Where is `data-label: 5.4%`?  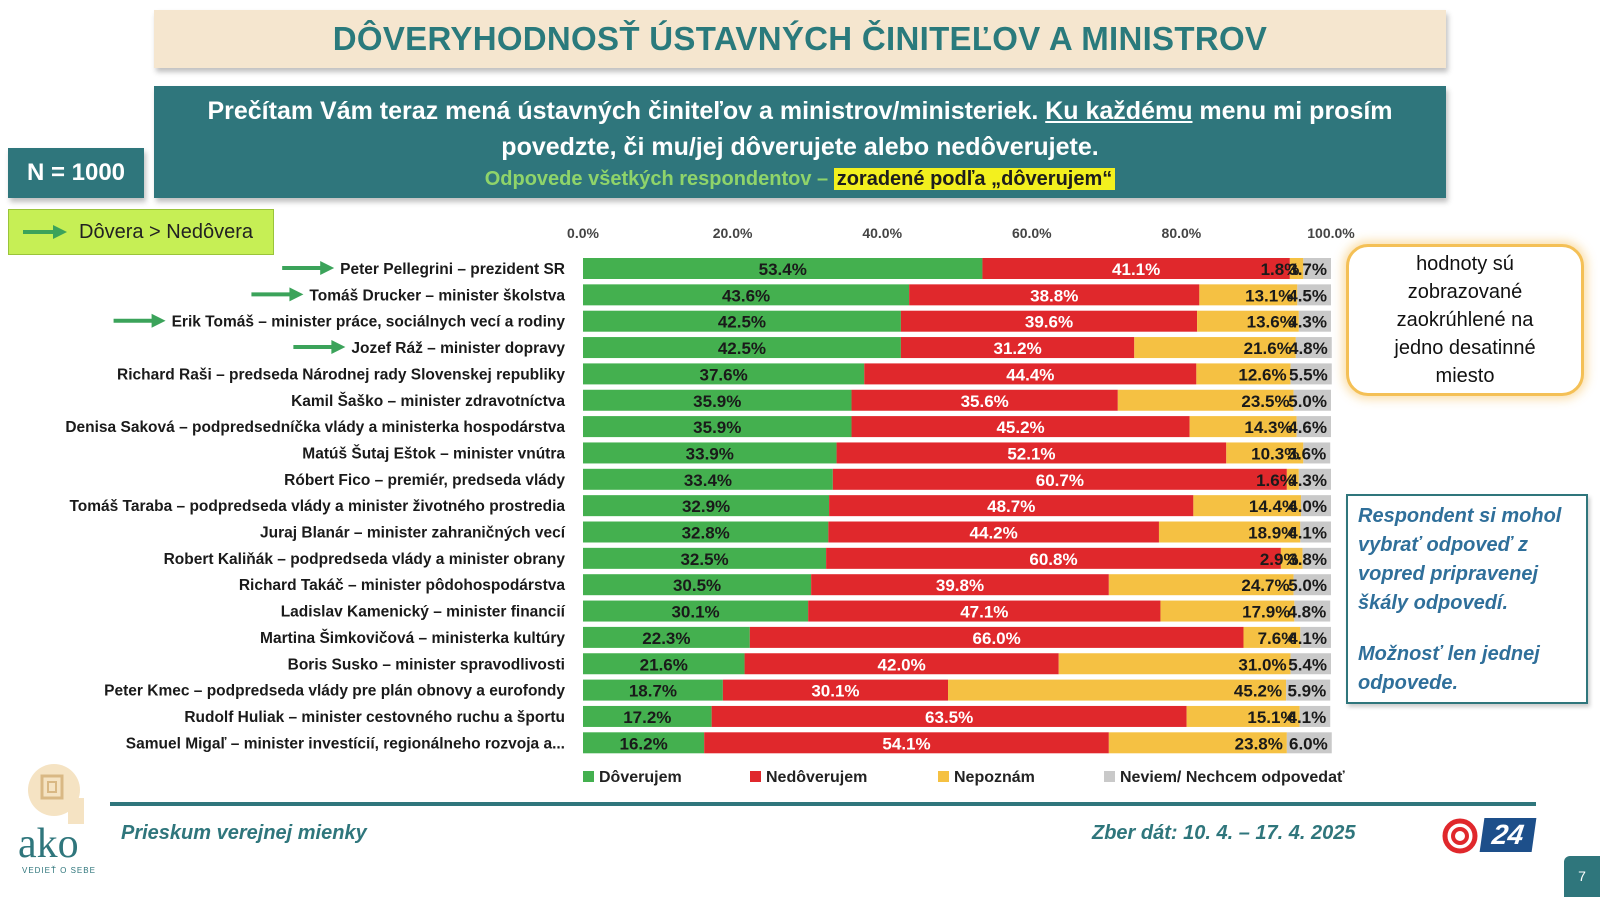
data-label: 5.4% is located at coordinates (1307, 664).